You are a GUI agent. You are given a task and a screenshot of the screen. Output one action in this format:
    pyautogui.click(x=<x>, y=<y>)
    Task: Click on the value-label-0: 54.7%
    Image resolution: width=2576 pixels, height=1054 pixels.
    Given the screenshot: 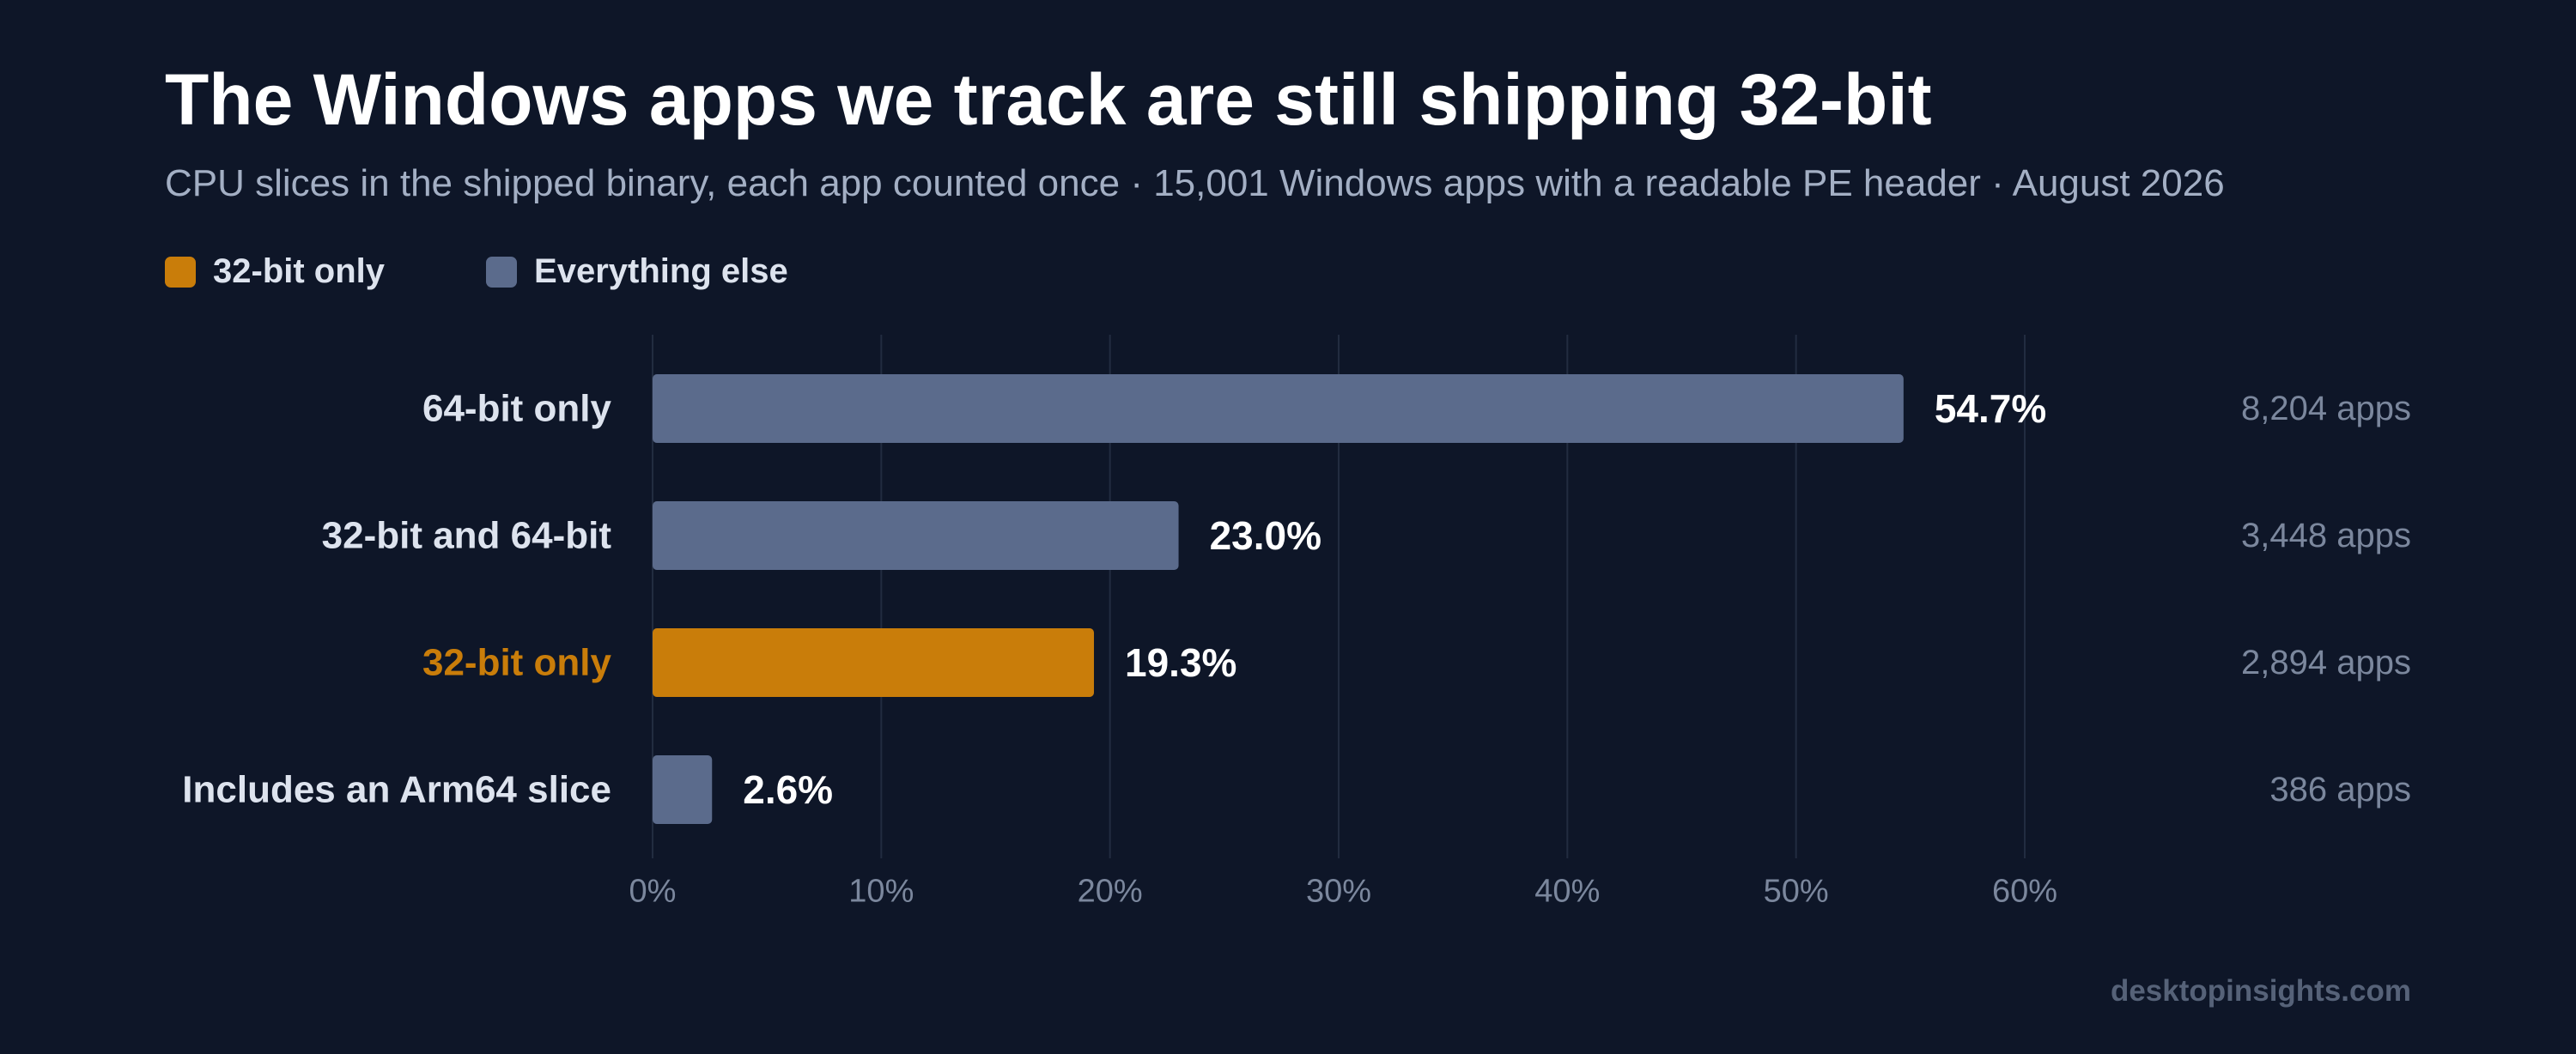 What is the action you would take?
    pyautogui.click(x=1990, y=408)
    